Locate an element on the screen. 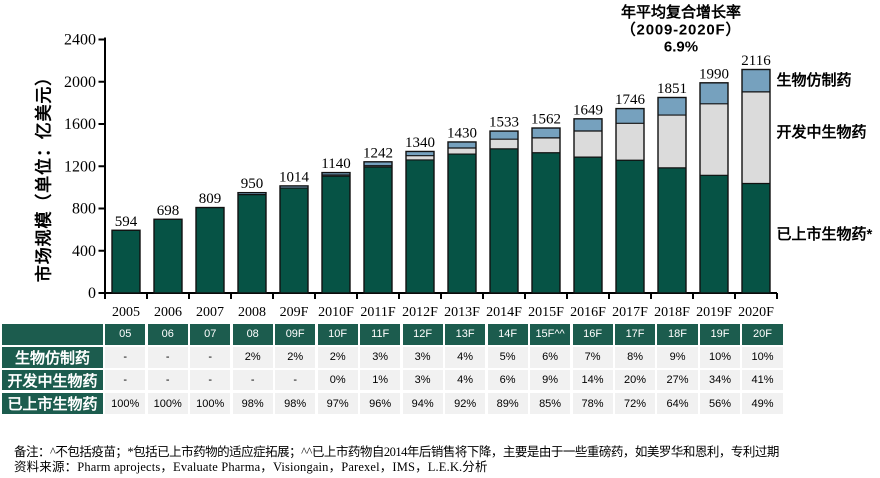 The width and height of the screenshot is (880, 478). svg-text: 2000 is located at coordinates (80, 82).